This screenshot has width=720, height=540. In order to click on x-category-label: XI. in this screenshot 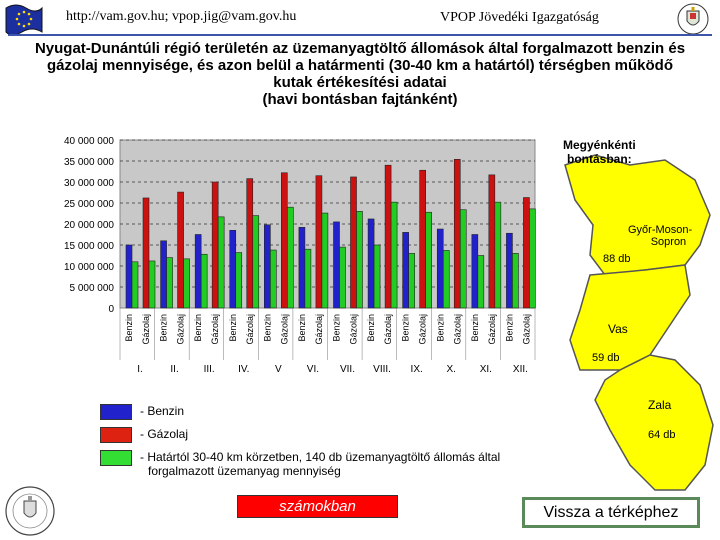, I will do `click(486, 369)`.